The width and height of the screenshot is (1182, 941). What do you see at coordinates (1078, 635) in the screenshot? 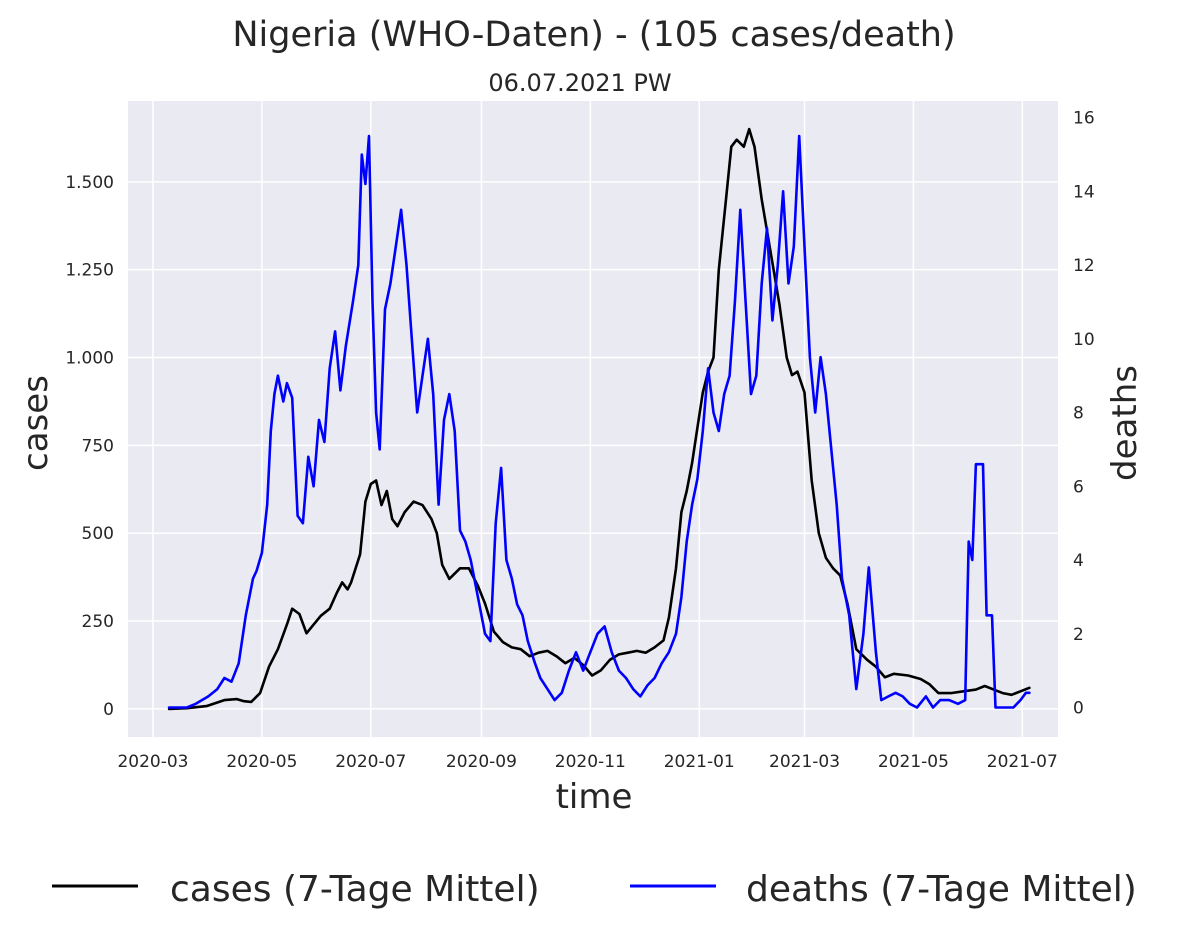
I see `y2-tick-label-1: 2` at bounding box center [1078, 635].